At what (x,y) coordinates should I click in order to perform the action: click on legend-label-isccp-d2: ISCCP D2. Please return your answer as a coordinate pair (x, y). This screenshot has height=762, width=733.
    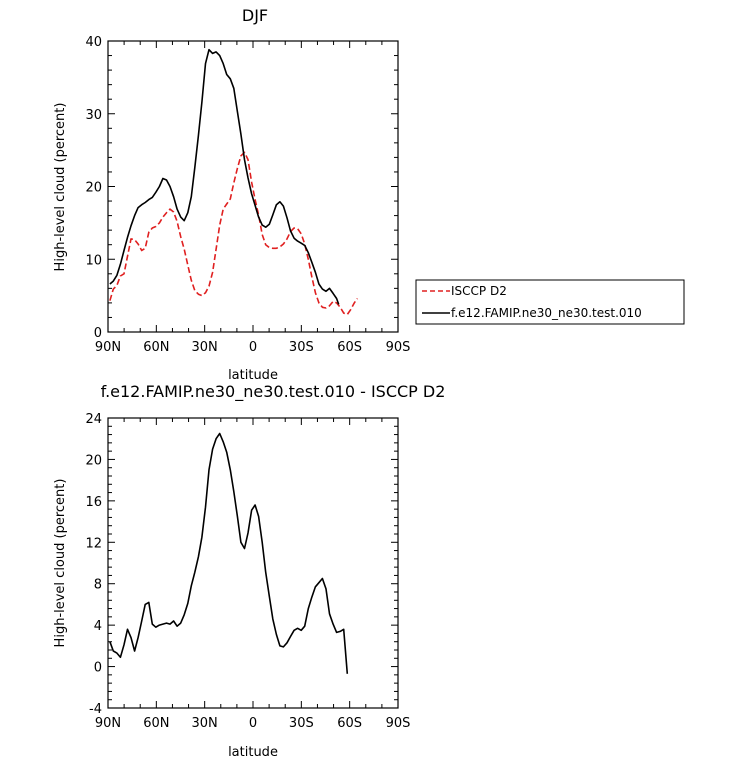
    Looking at the image, I should click on (479, 291).